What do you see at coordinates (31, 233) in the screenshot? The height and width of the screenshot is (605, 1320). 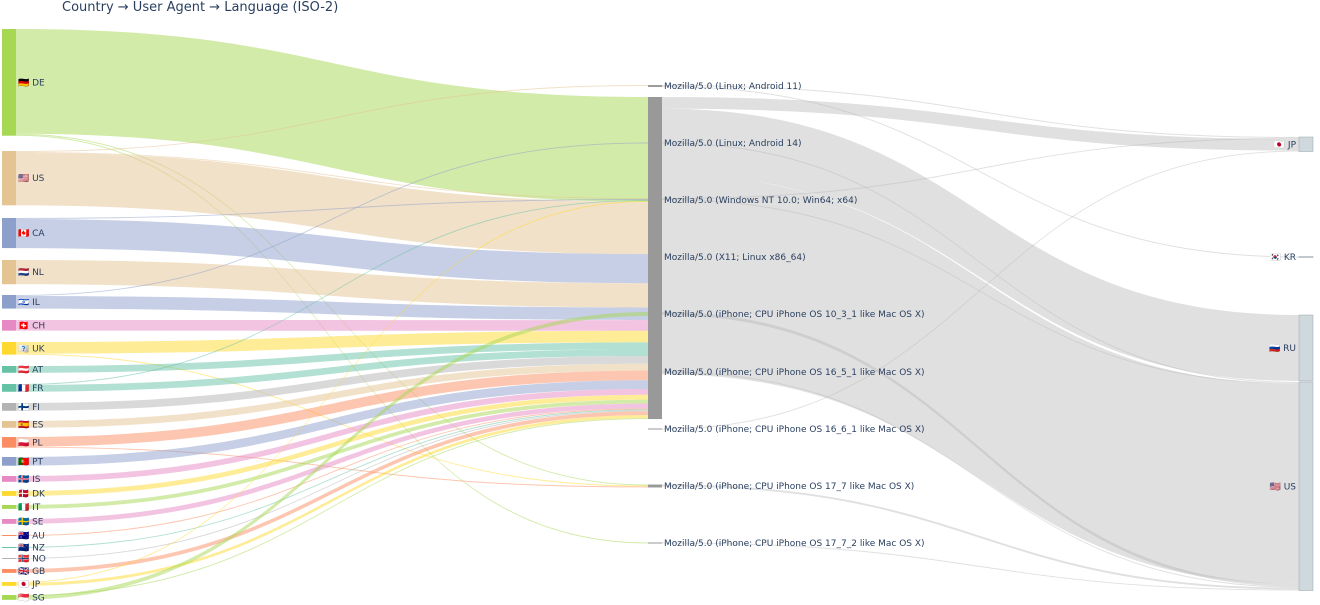 I see `node-label: 🇨🇦 CA` at bounding box center [31, 233].